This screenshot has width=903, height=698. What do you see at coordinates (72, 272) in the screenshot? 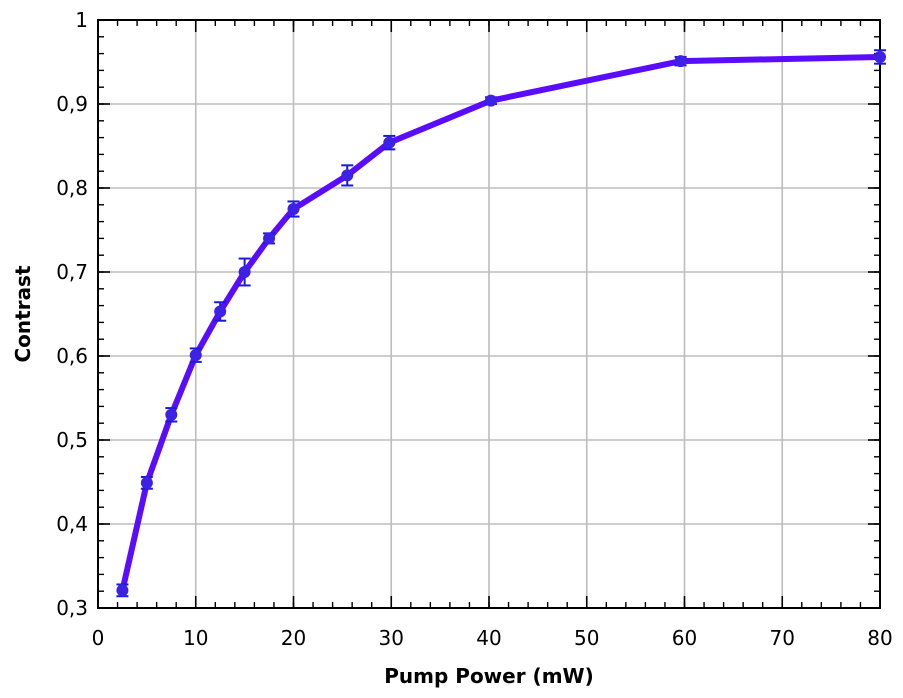
I see `y-tick-label: 0,7` at bounding box center [72, 272].